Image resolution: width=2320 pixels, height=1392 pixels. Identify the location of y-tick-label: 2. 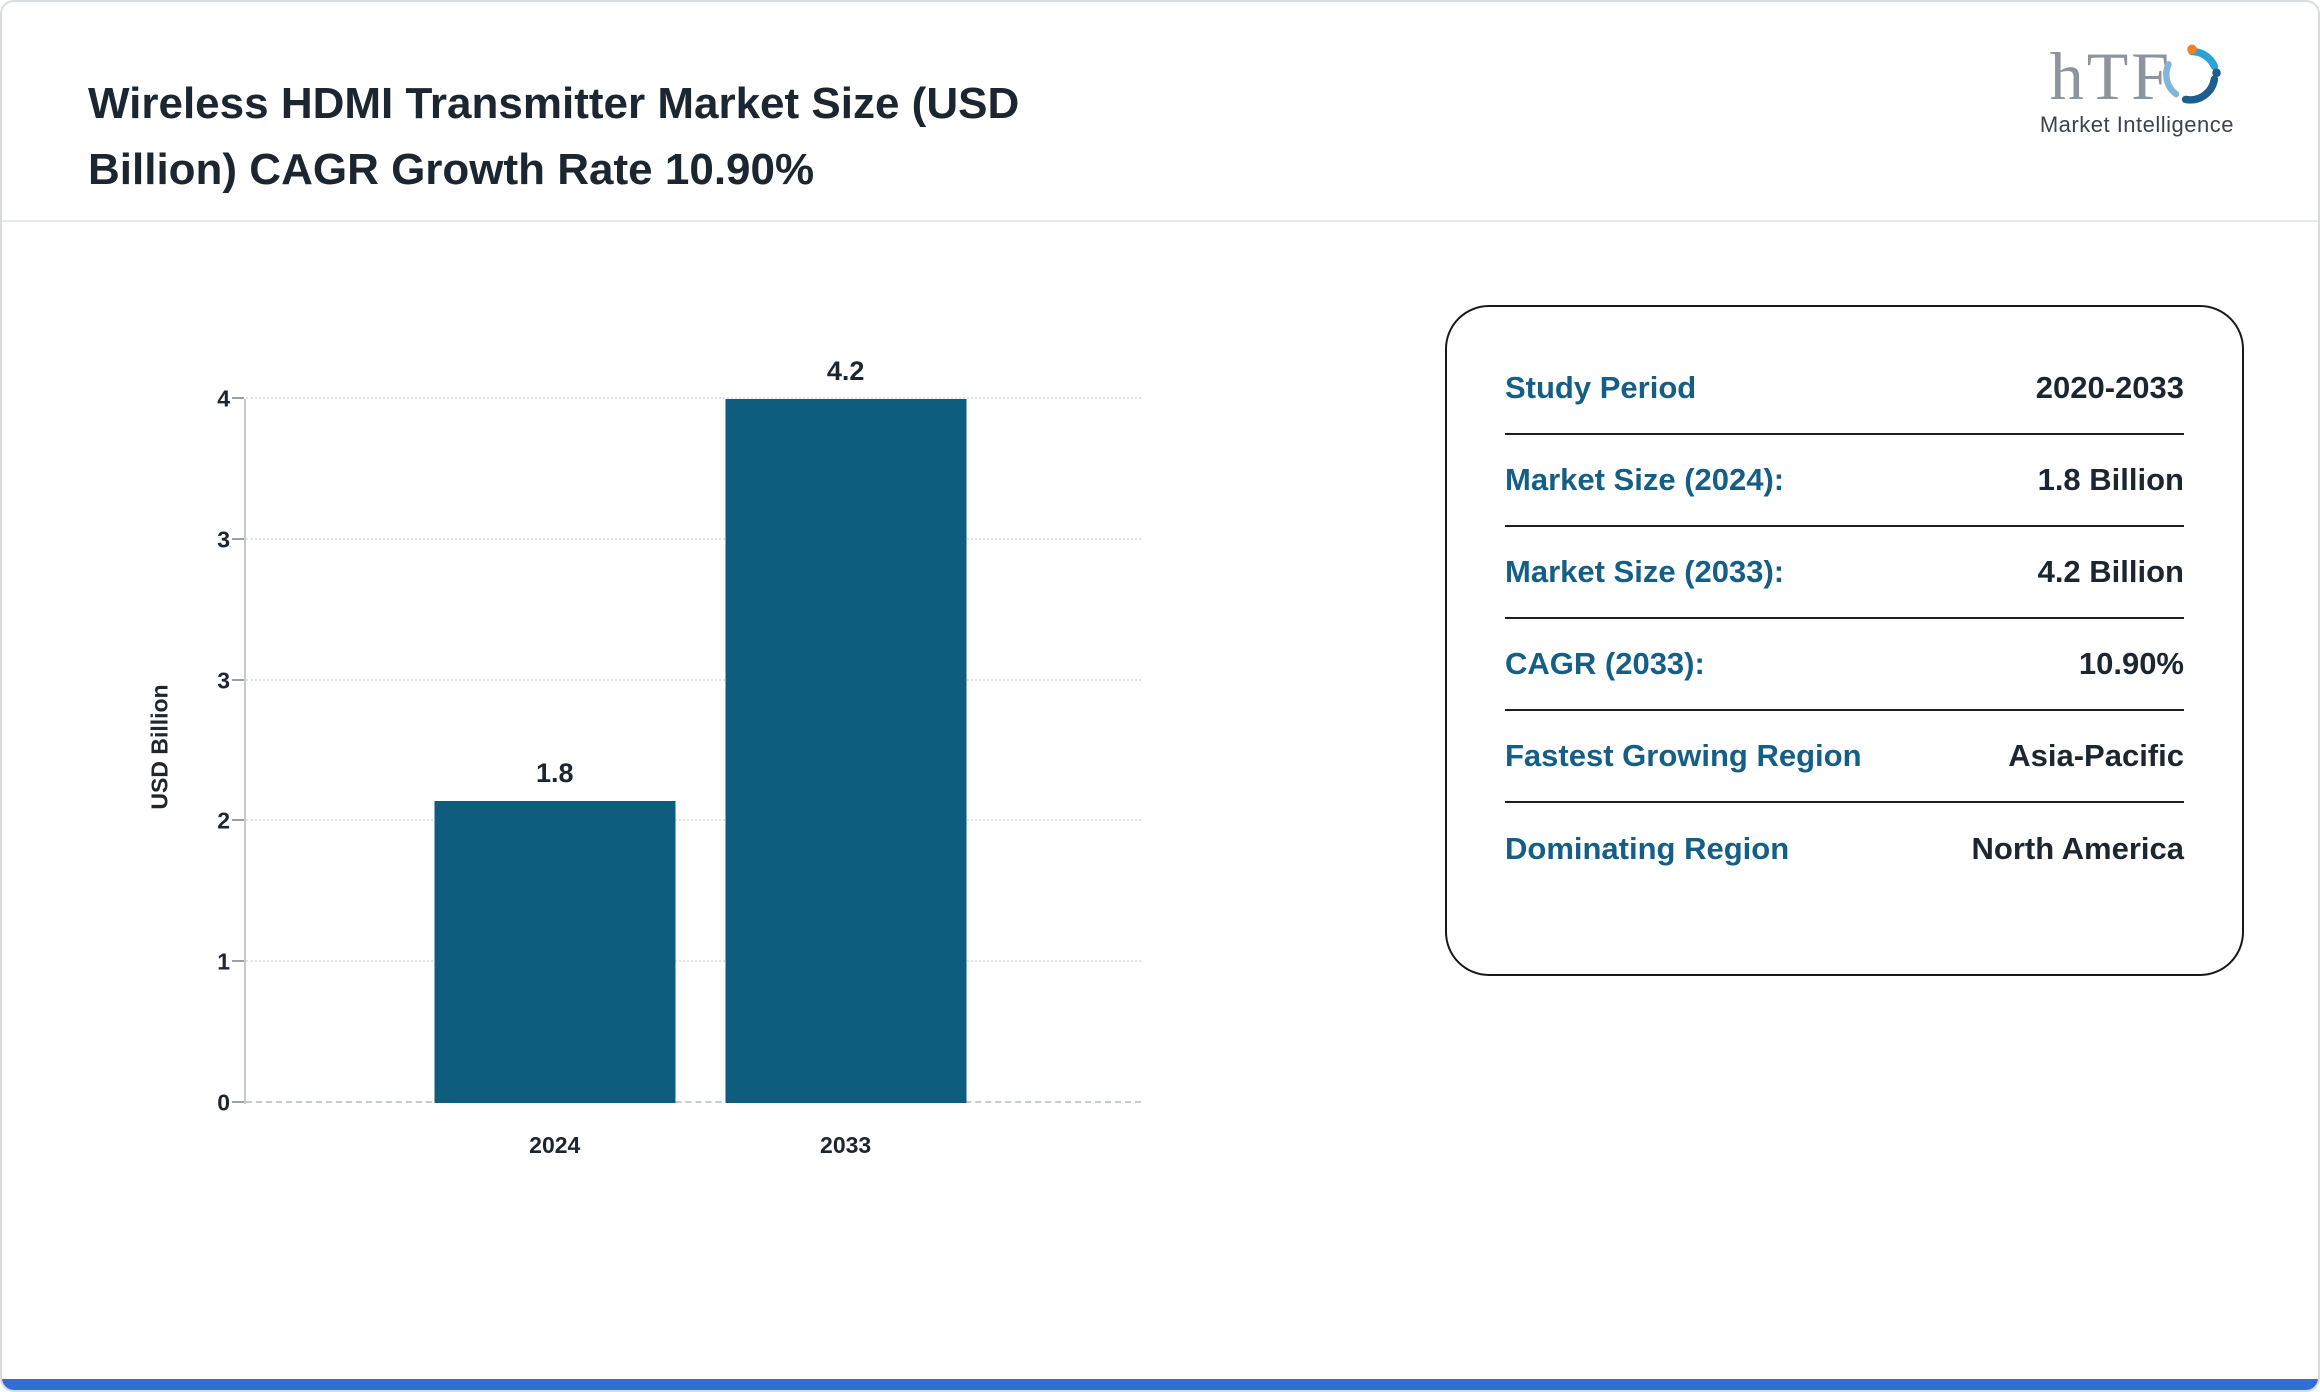
(223, 820).